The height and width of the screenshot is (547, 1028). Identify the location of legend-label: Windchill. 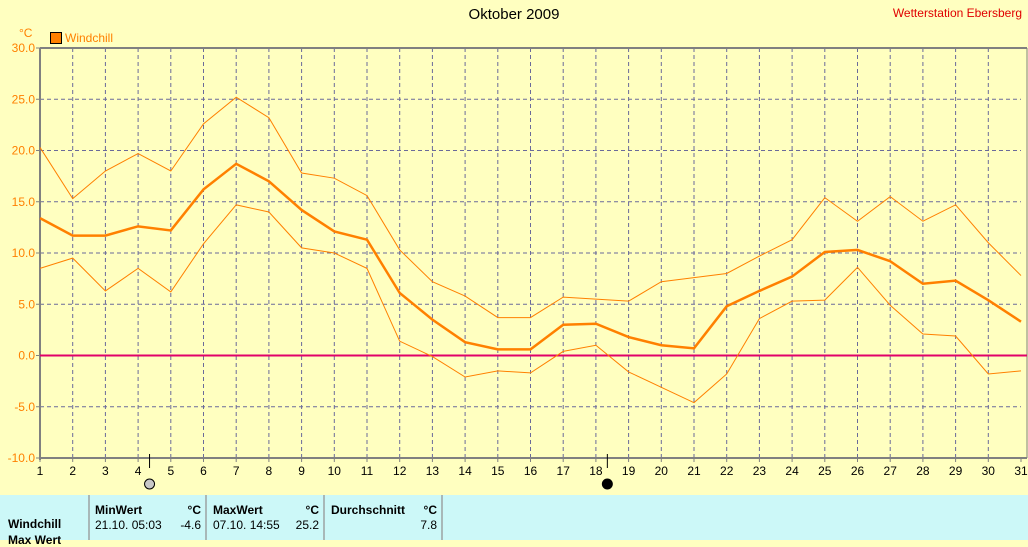
(89, 38).